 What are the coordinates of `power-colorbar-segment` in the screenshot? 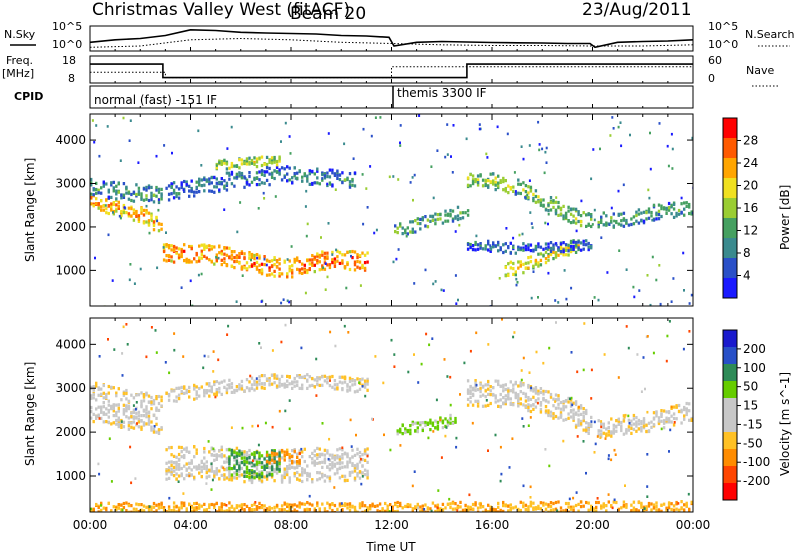 It's located at (730, 188).